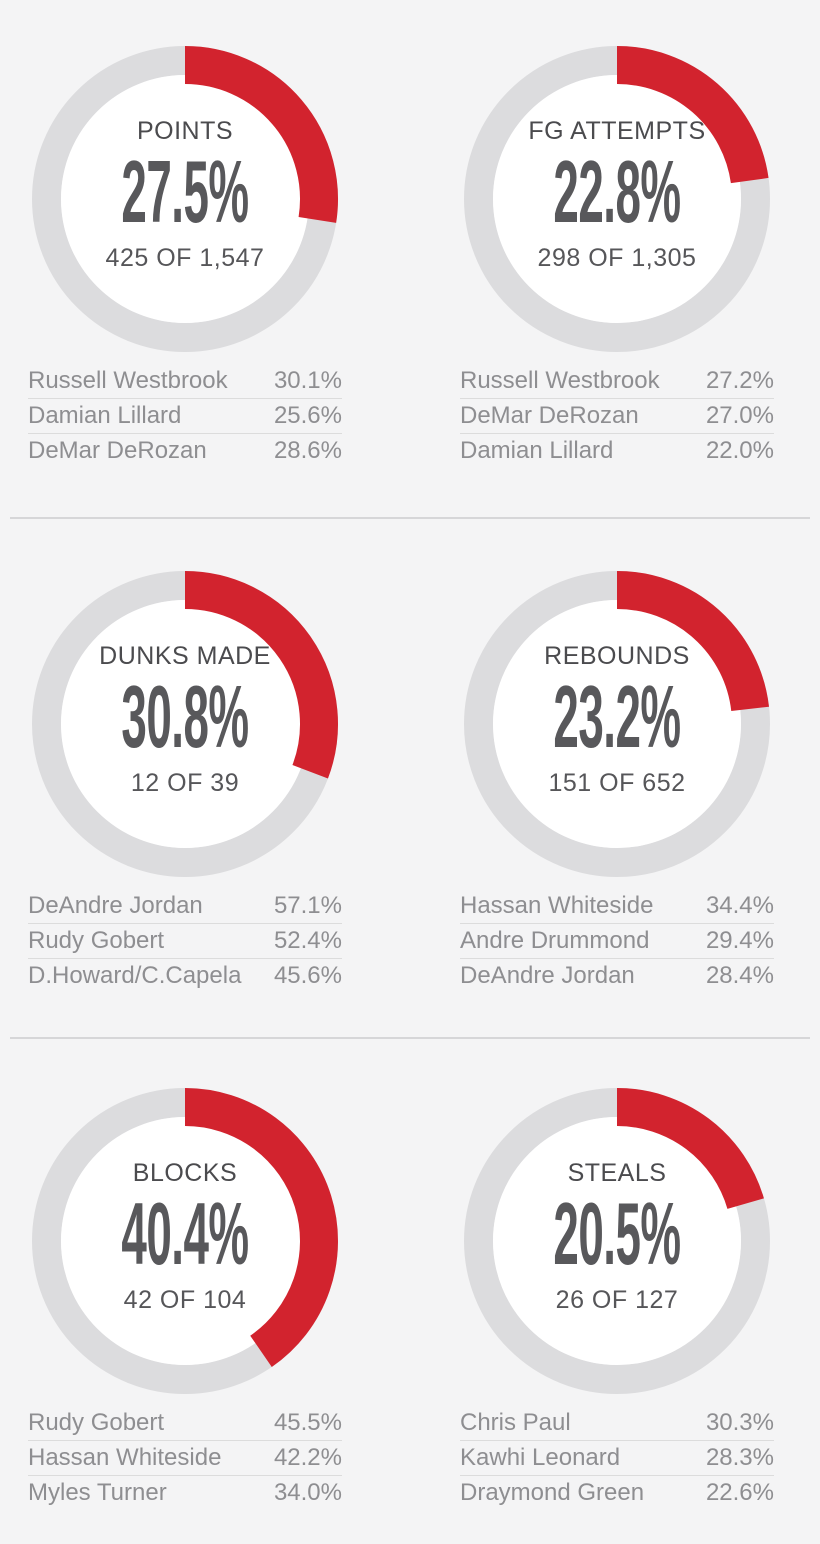  Describe the element at coordinates (617, 191) in the screenshot. I see `stat-percent-value: 22.8%` at that location.